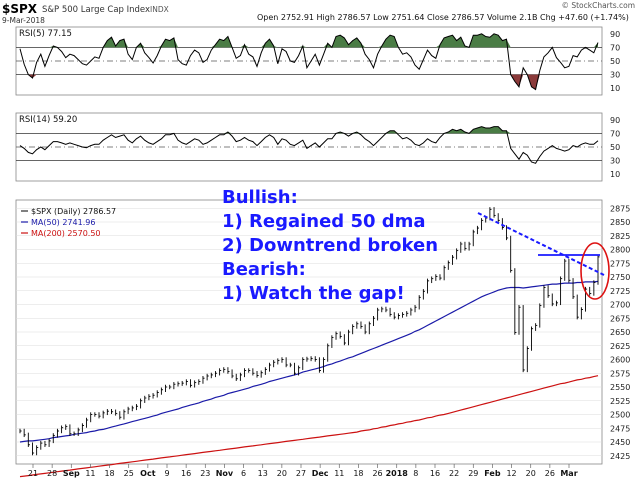  I want to click on price-tick-label: 2450, so click(620, 442).